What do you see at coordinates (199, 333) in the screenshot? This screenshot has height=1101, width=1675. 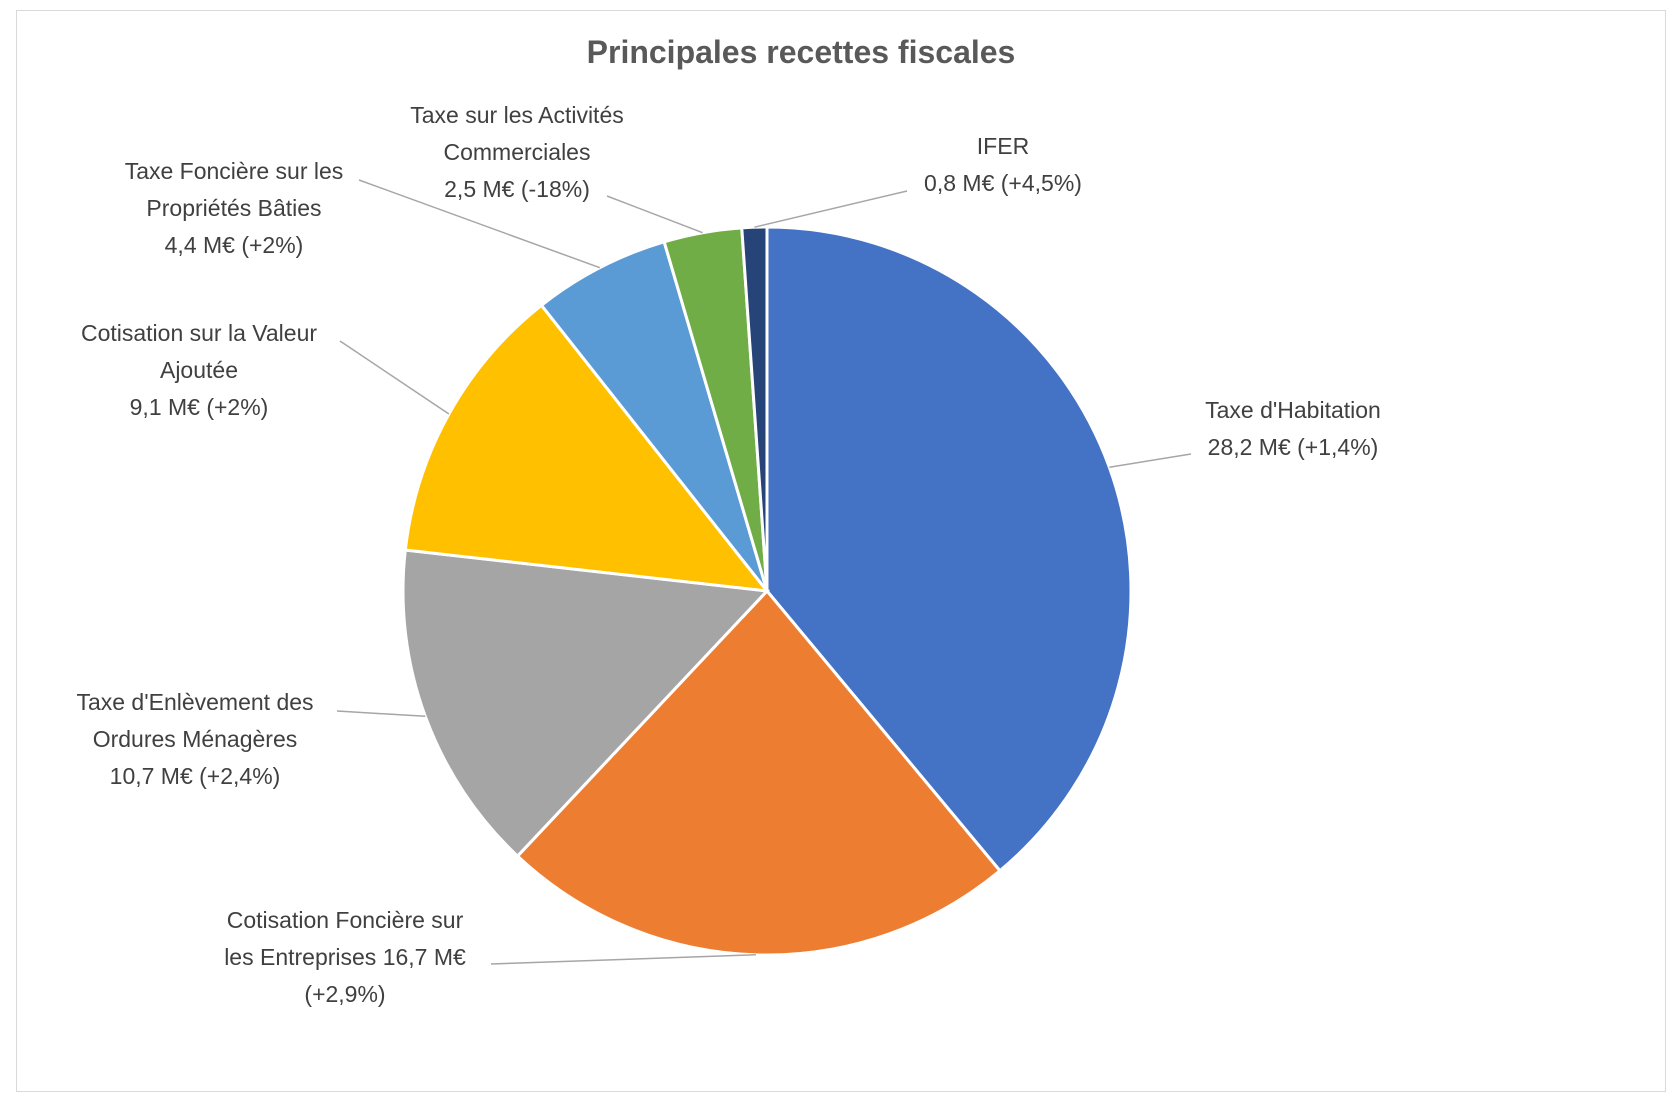 I see `slice-label-line: Cotisation sur la Valeur` at bounding box center [199, 333].